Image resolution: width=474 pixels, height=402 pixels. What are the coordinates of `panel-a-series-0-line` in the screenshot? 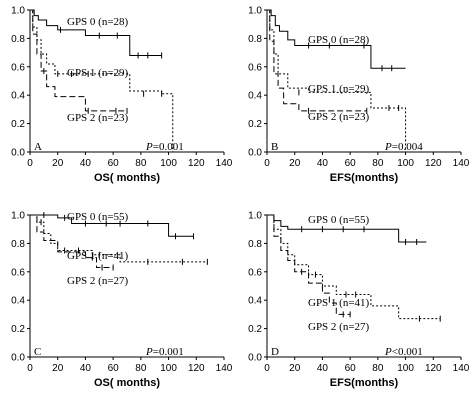 It's located at (96, 32).